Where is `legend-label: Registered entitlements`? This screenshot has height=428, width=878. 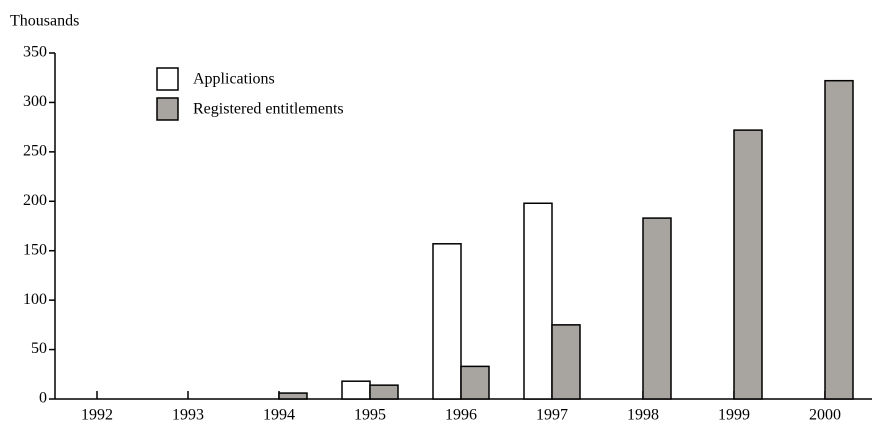
legend-label: Registered entitlements is located at coordinates (268, 109).